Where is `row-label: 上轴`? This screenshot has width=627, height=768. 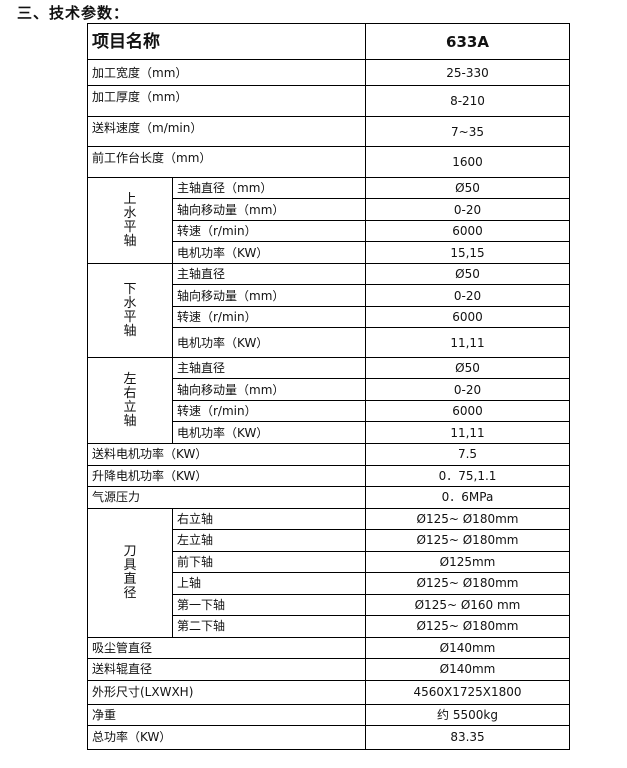 row-label: 上轴 is located at coordinates (269, 583).